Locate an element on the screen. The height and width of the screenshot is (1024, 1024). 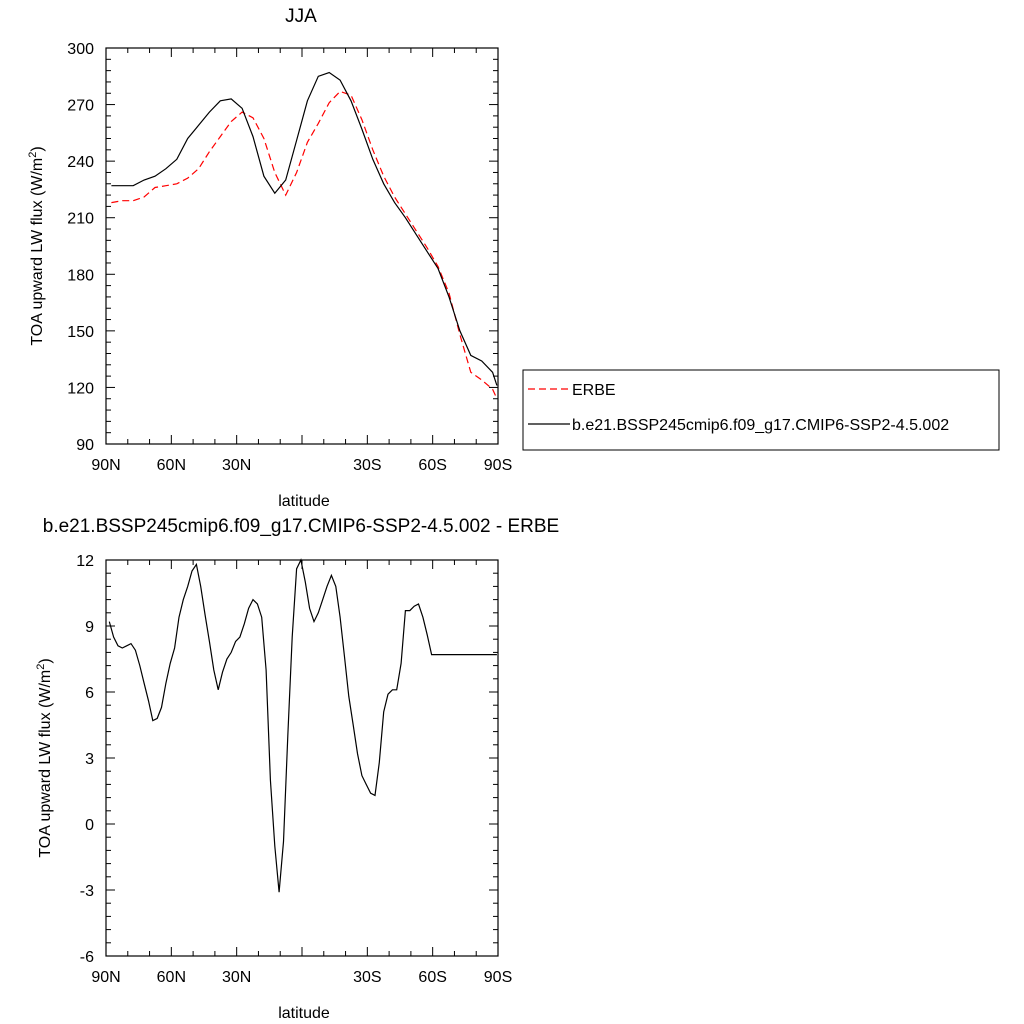
bottom-x-tick-label: 30N is located at coordinates (236, 977).